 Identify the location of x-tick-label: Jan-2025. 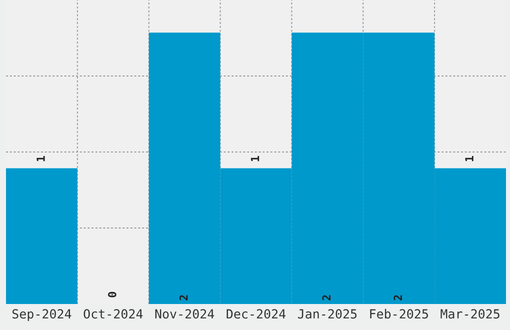
(327, 314).